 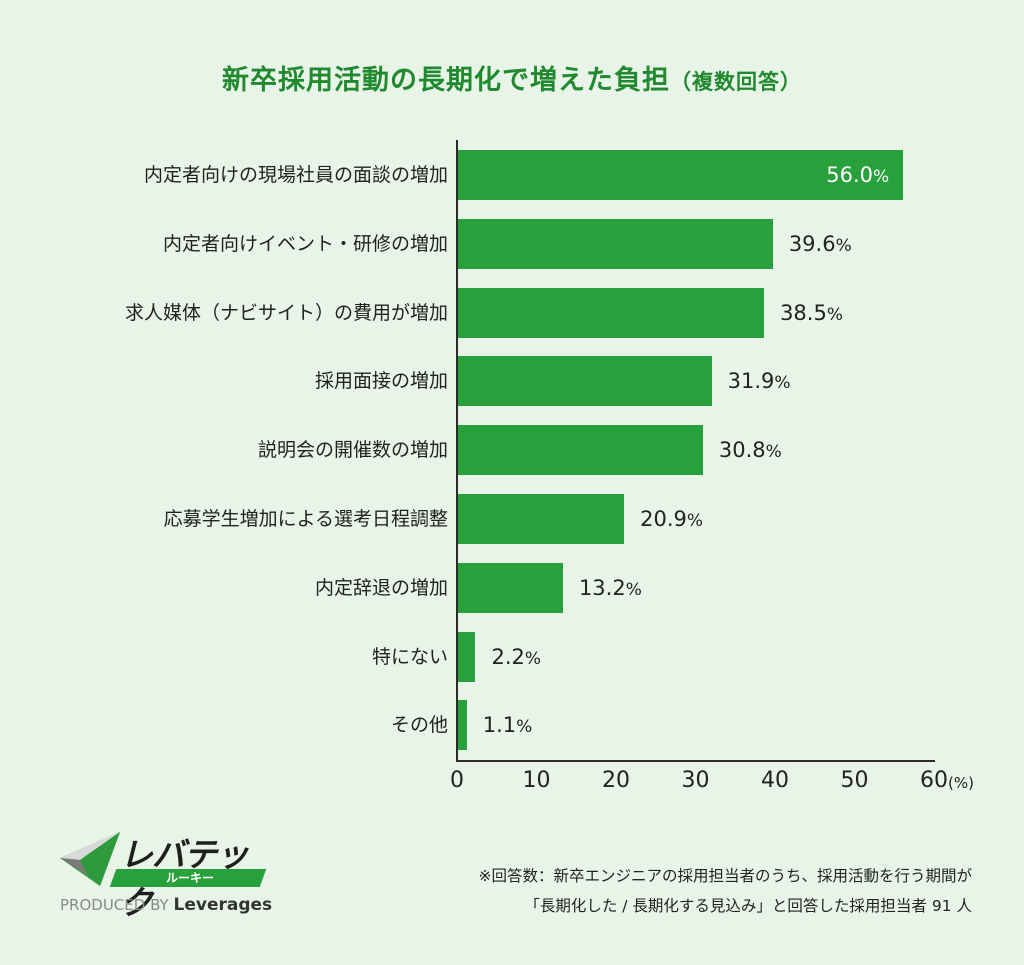 I want to click on produced-by-label: PRODUCED BY, so click(x=114, y=905).